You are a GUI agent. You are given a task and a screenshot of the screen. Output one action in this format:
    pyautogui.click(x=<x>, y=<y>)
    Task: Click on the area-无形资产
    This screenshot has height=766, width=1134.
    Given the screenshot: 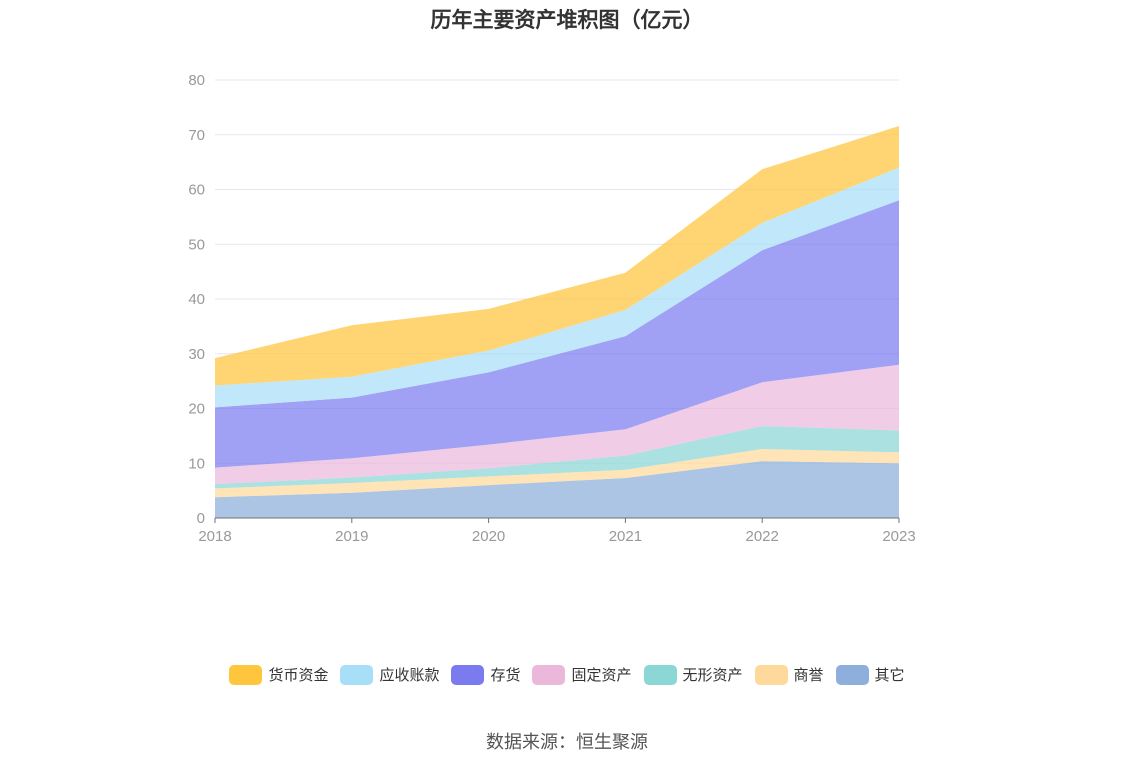 What is the action you would take?
    pyautogui.click(x=557, y=457)
    